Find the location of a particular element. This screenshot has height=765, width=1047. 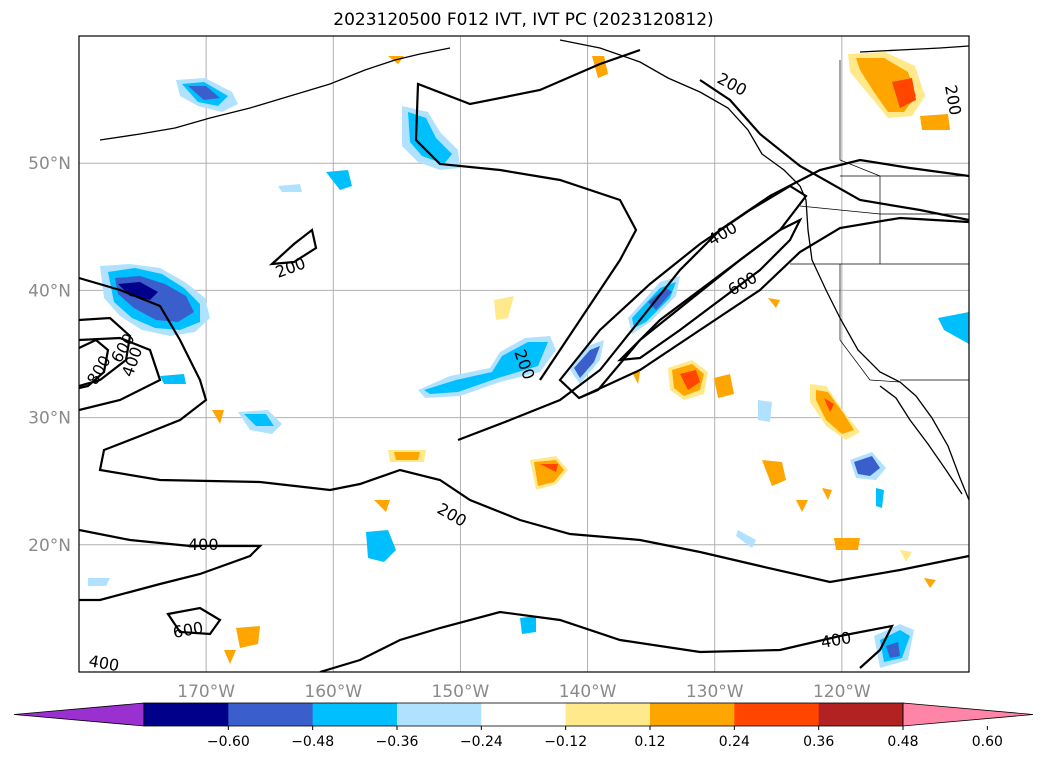

colorbar-tick-label: 0.24 is located at coordinates (734, 742).